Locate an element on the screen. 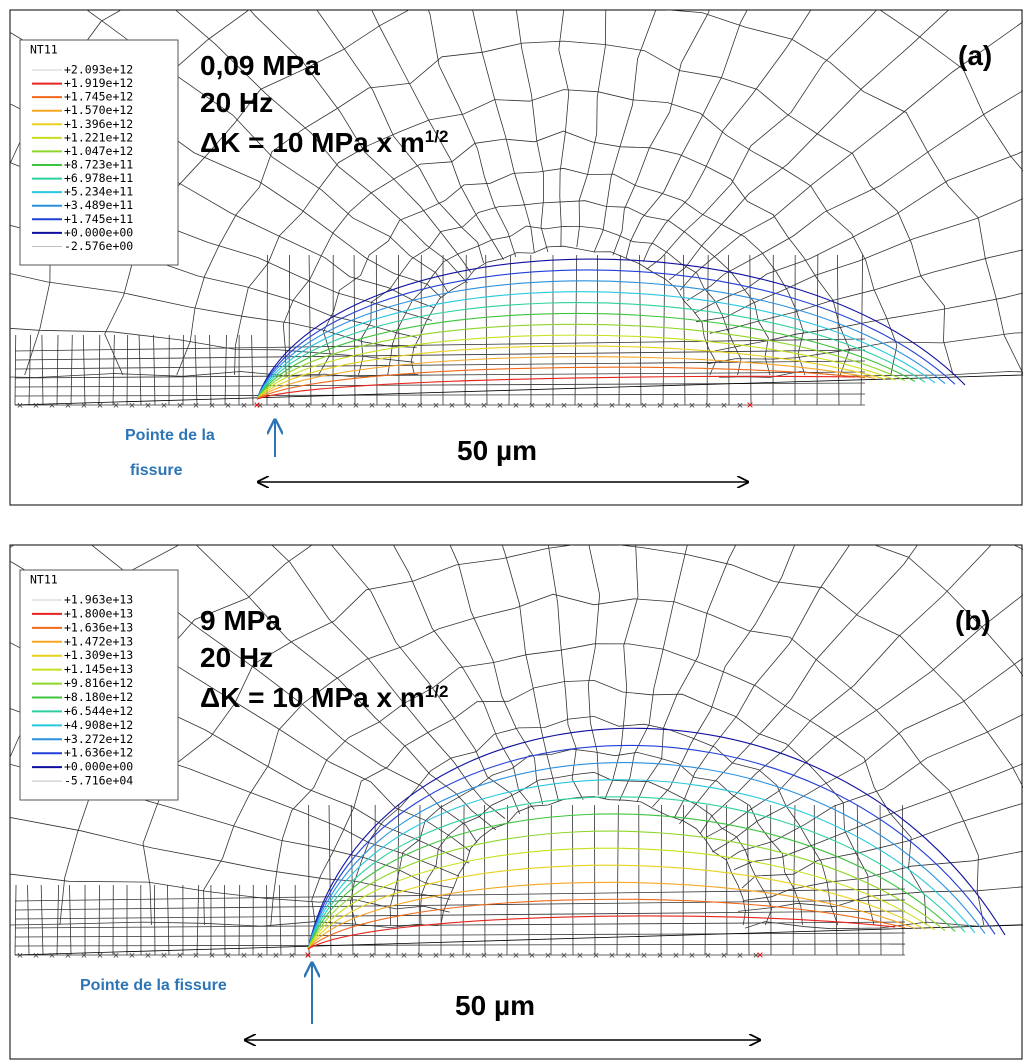 The image size is (1023, 1060). delta-k-label: ΔK = 10 MPa x m1/2 is located at coordinates (324, 142).